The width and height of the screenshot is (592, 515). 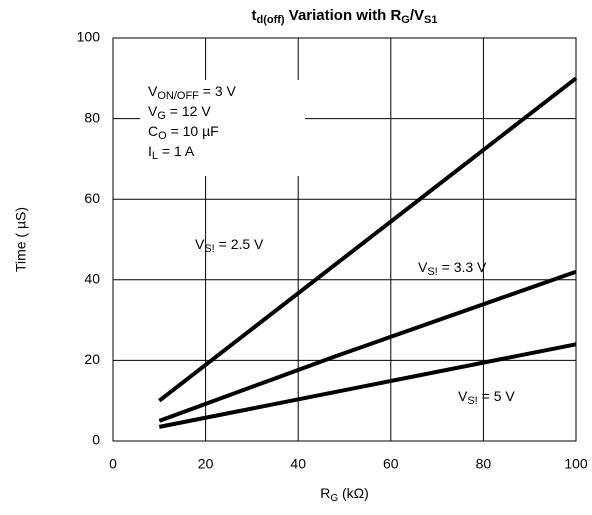 What do you see at coordinates (161, 116) in the screenshot?
I see `condition-label-part: G` at bounding box center [161, 116].